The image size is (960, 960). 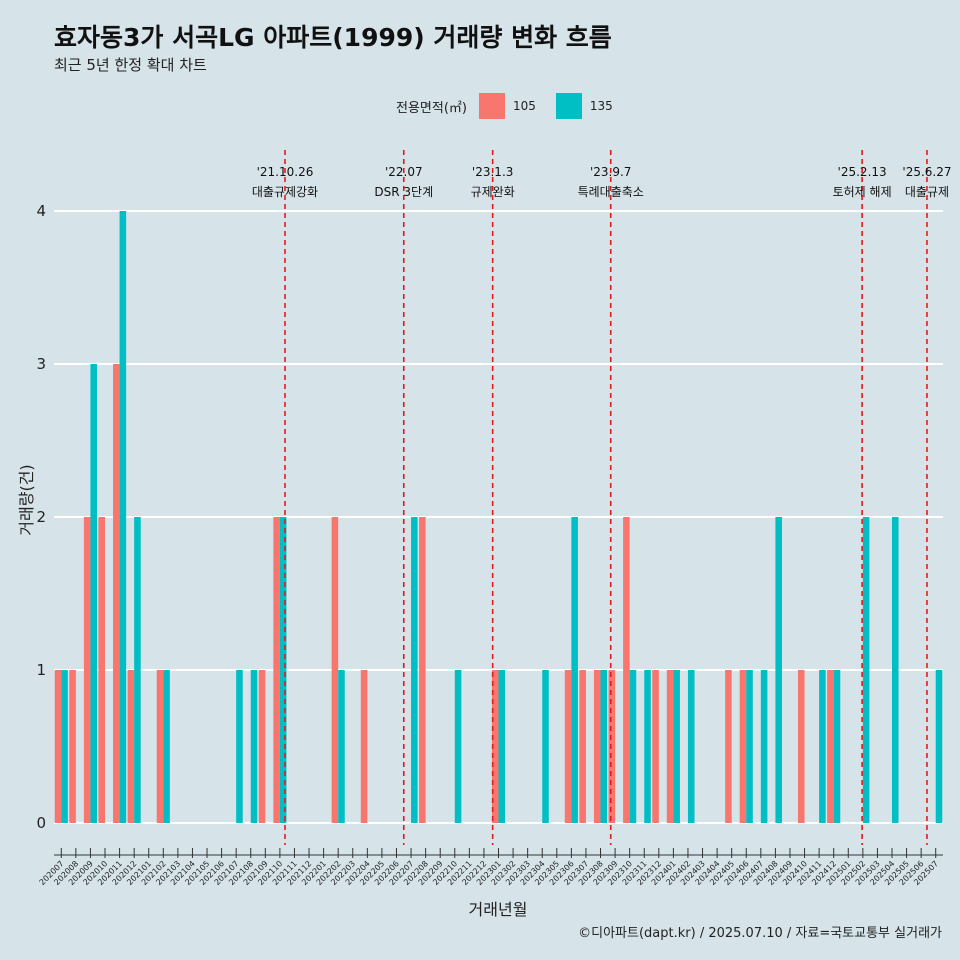 What do you see at coordinates (862, 192) in the screenshot?
I see `event-desc-label: 토허제 해제` at bounding box center [862, 192].